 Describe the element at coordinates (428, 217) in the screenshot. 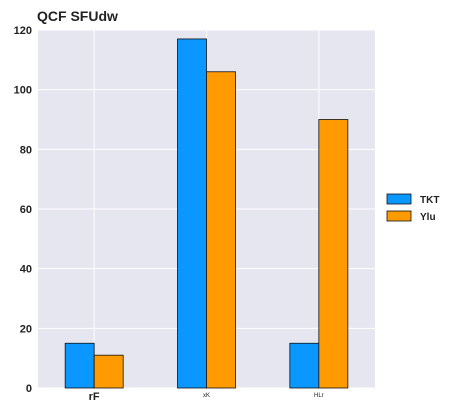

I see `legend-label-Ylu: Ylu` at that location.